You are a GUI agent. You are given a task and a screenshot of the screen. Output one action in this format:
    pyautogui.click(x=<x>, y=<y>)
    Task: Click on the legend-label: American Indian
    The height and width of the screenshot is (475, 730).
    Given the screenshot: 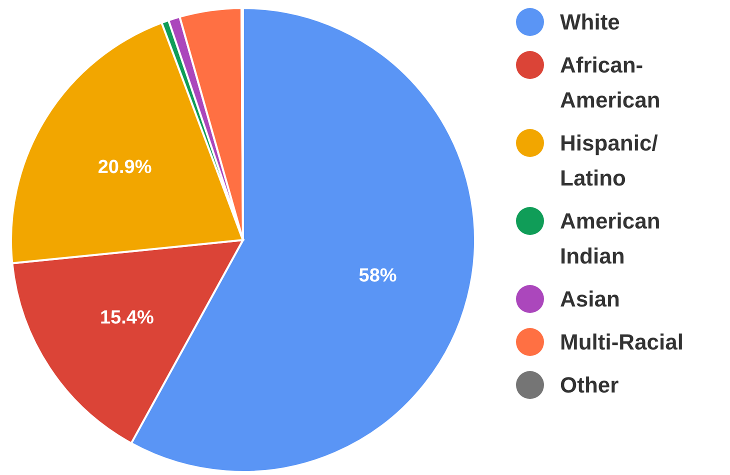 What is the action you would take?
    pyautogui.click(x=610, y=238)
    